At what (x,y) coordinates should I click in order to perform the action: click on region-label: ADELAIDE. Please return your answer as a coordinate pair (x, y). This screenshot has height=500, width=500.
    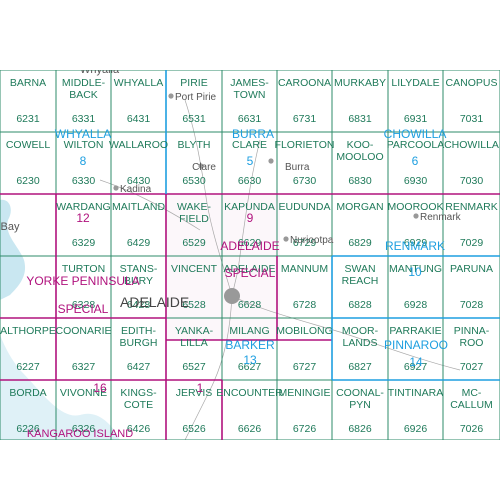
    Looking at the image, I should click on (249, 246).